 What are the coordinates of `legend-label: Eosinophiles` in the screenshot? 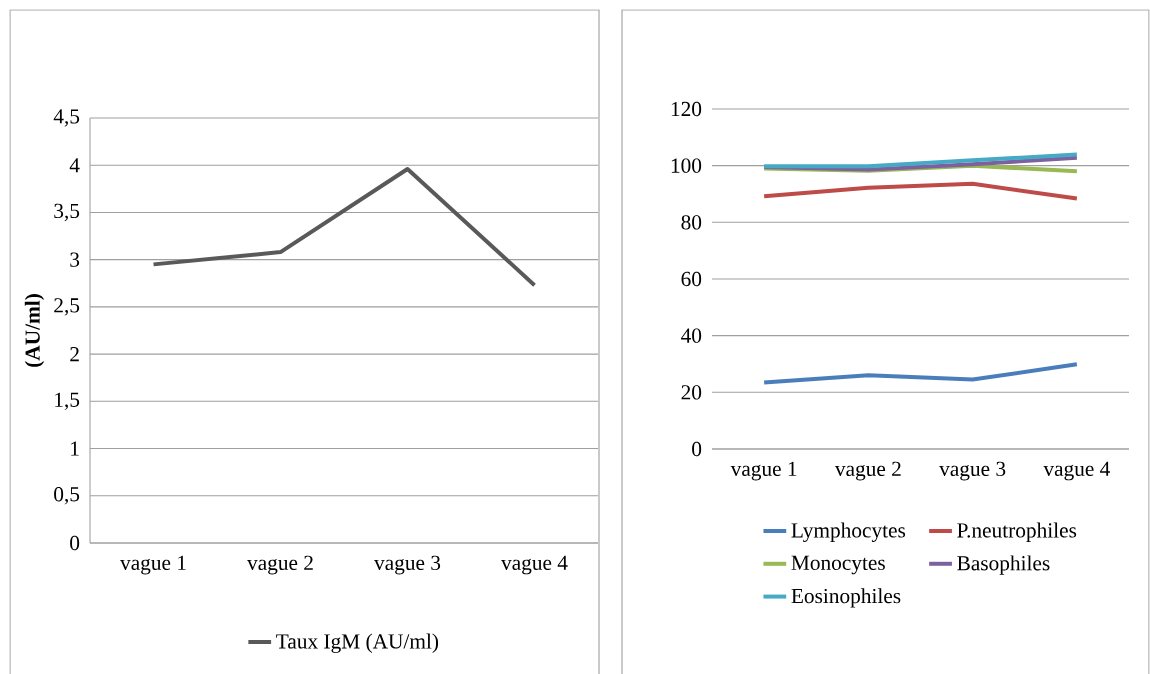 It's located at (846, 598).